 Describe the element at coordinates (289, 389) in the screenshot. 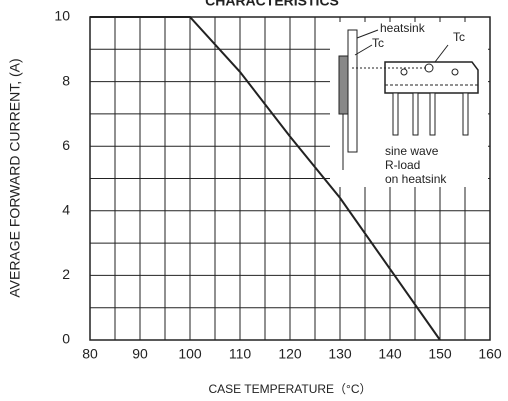

I see `x-axis-label: CASE TEMPERATURE（°C）` at that location.